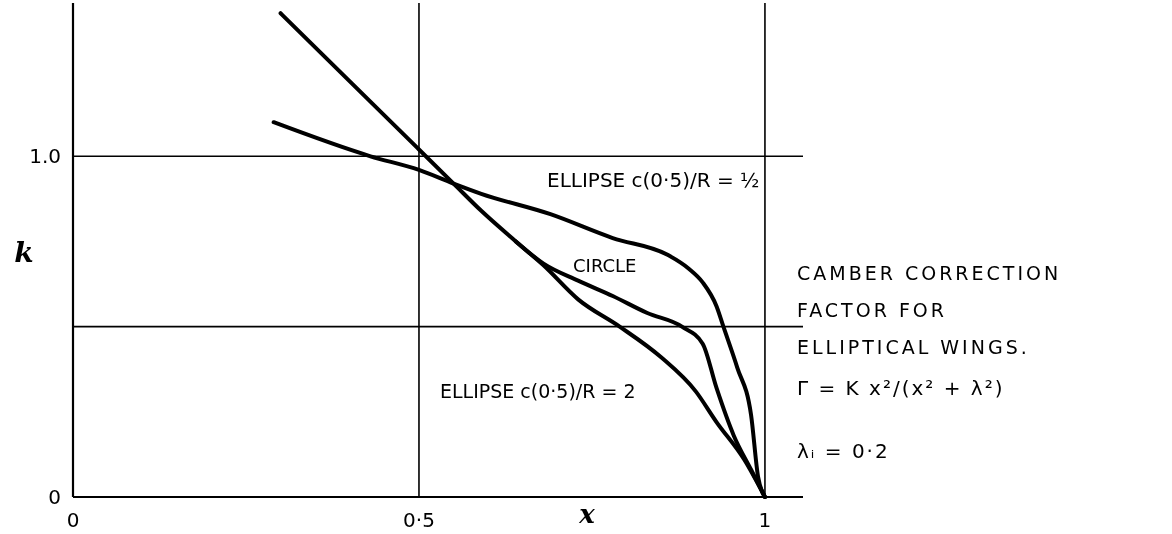 This screenshot has height=534, width=1172. What do you see at coordinates (538, 391) in the screenshot?
I see `series-label: ELLIPSE c(0·5)/R = 2` at bounding box center [538, 391].